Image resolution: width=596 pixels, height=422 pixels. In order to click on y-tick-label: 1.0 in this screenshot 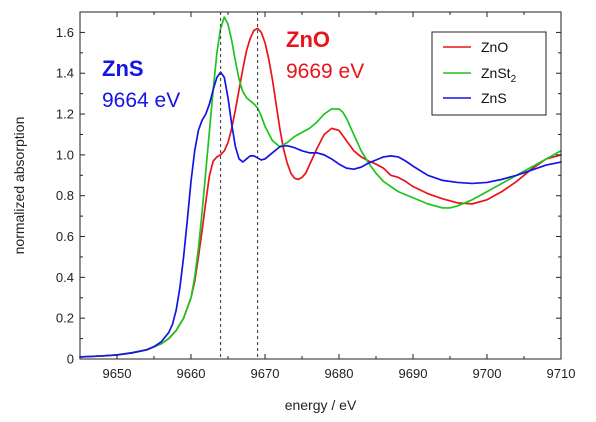, I will do `click(65, 154)`.